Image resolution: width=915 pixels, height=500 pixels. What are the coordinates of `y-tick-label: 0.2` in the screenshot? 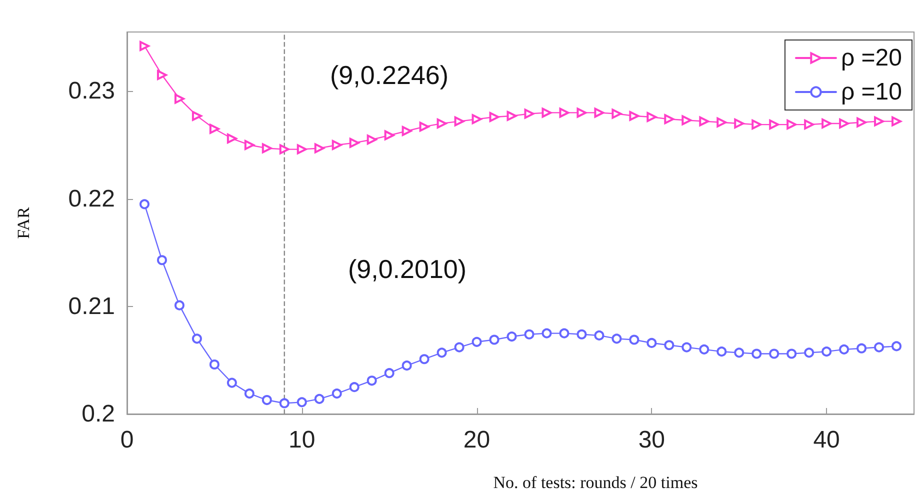 It's located at (98, 414).